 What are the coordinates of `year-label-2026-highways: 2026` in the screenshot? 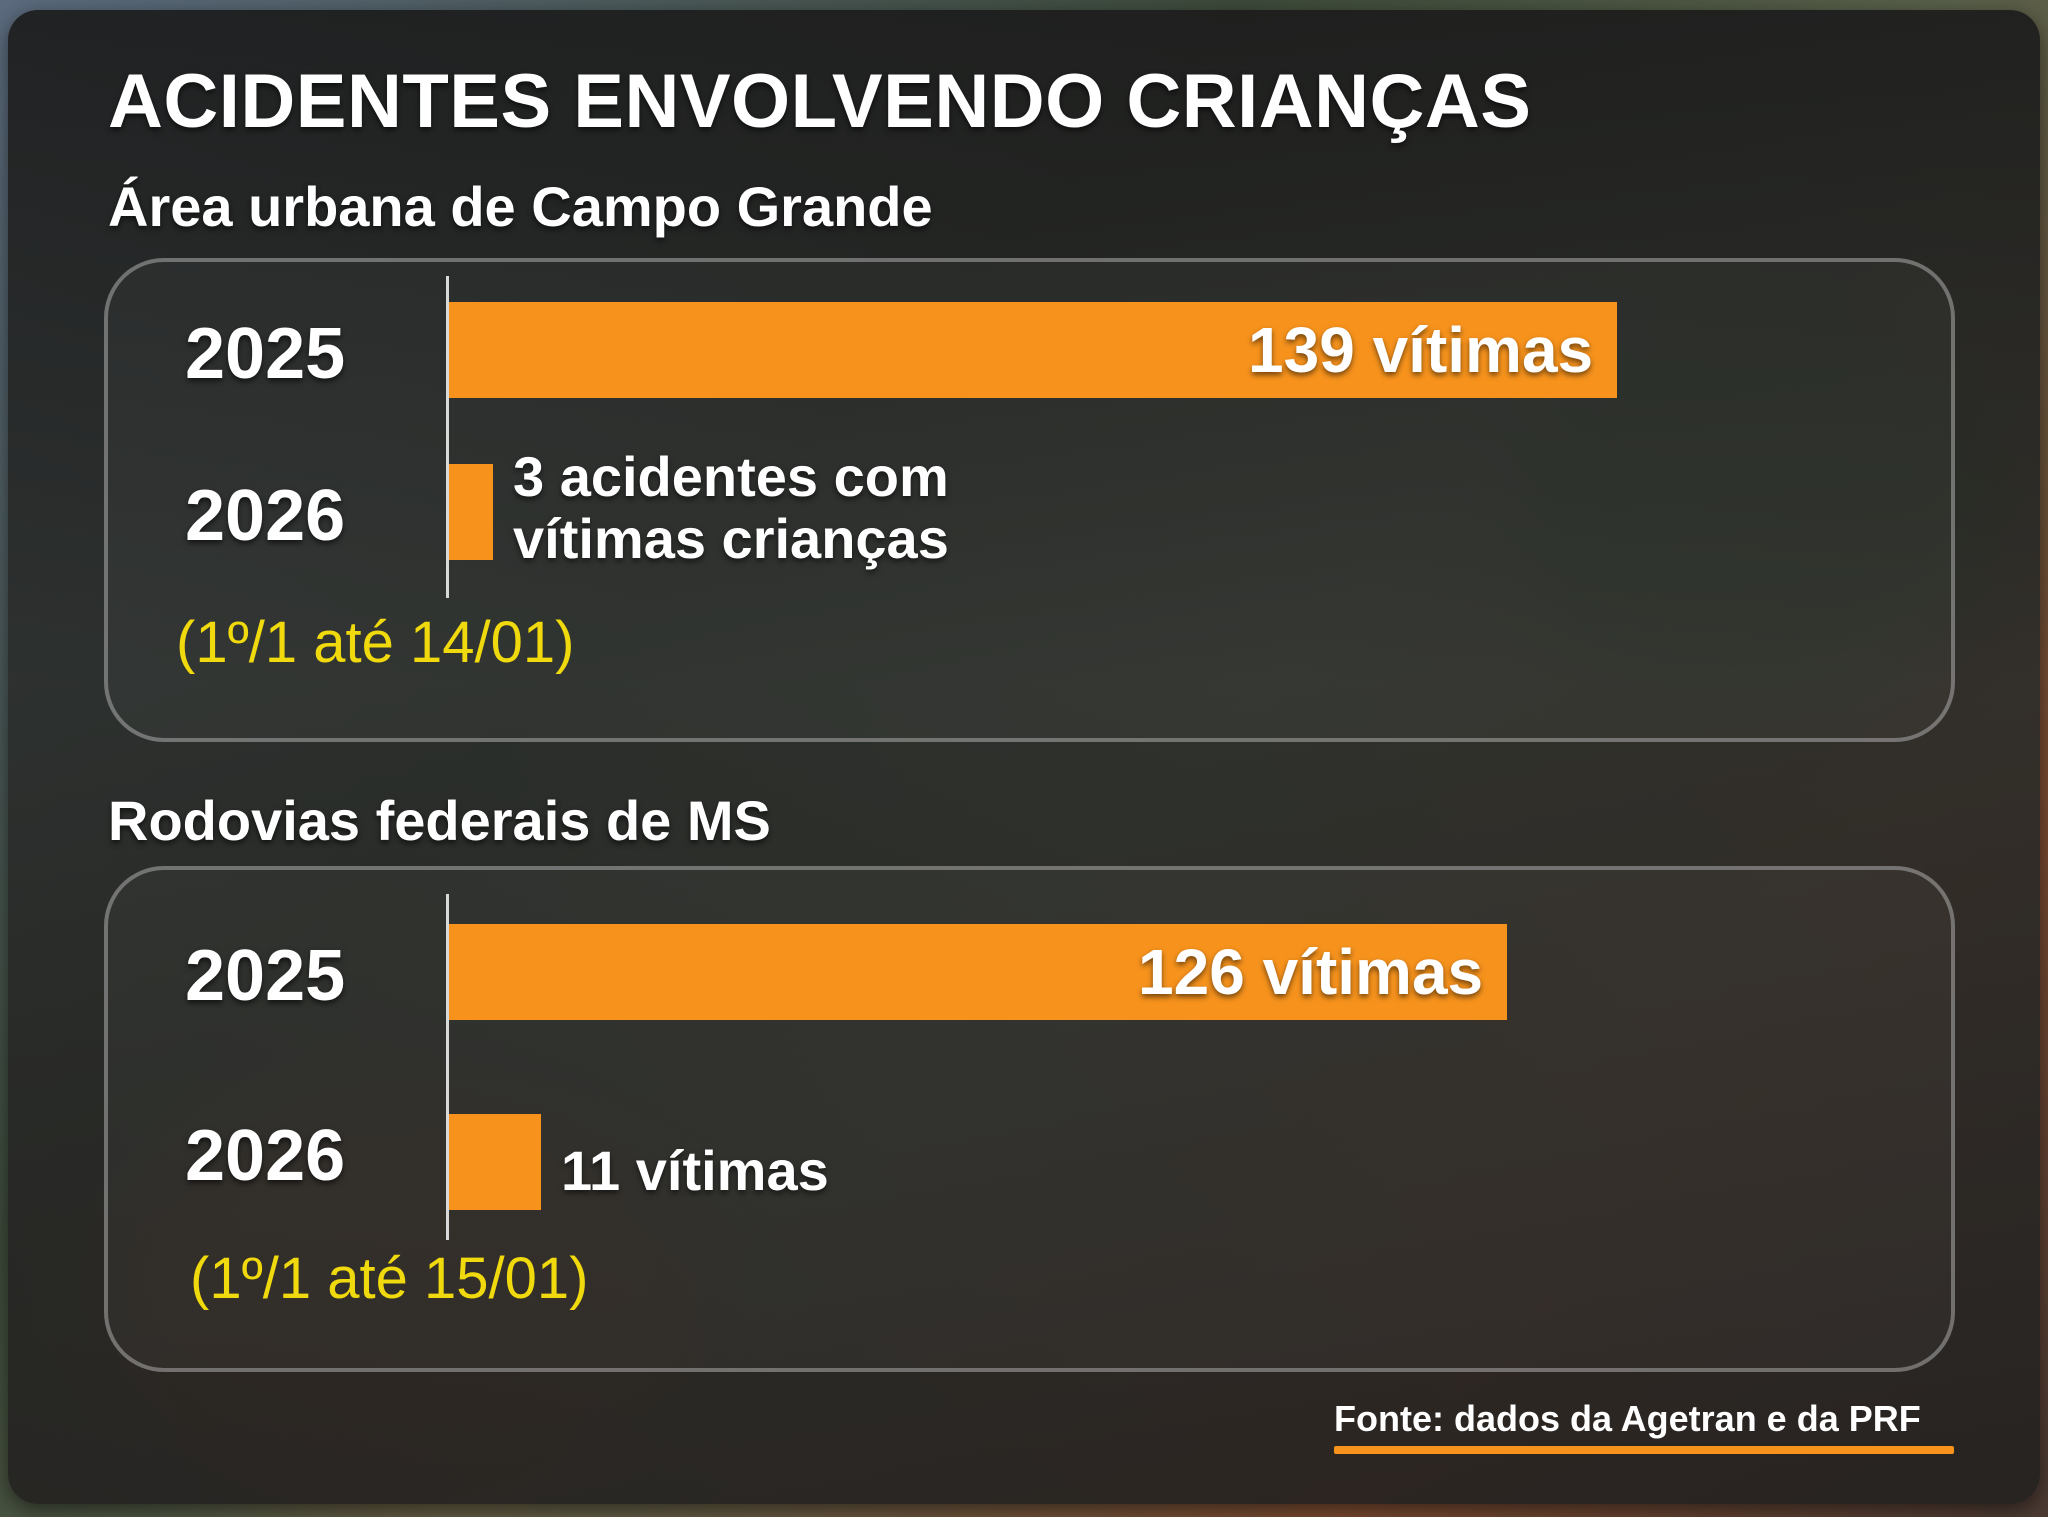 It's located at (265, 1156).